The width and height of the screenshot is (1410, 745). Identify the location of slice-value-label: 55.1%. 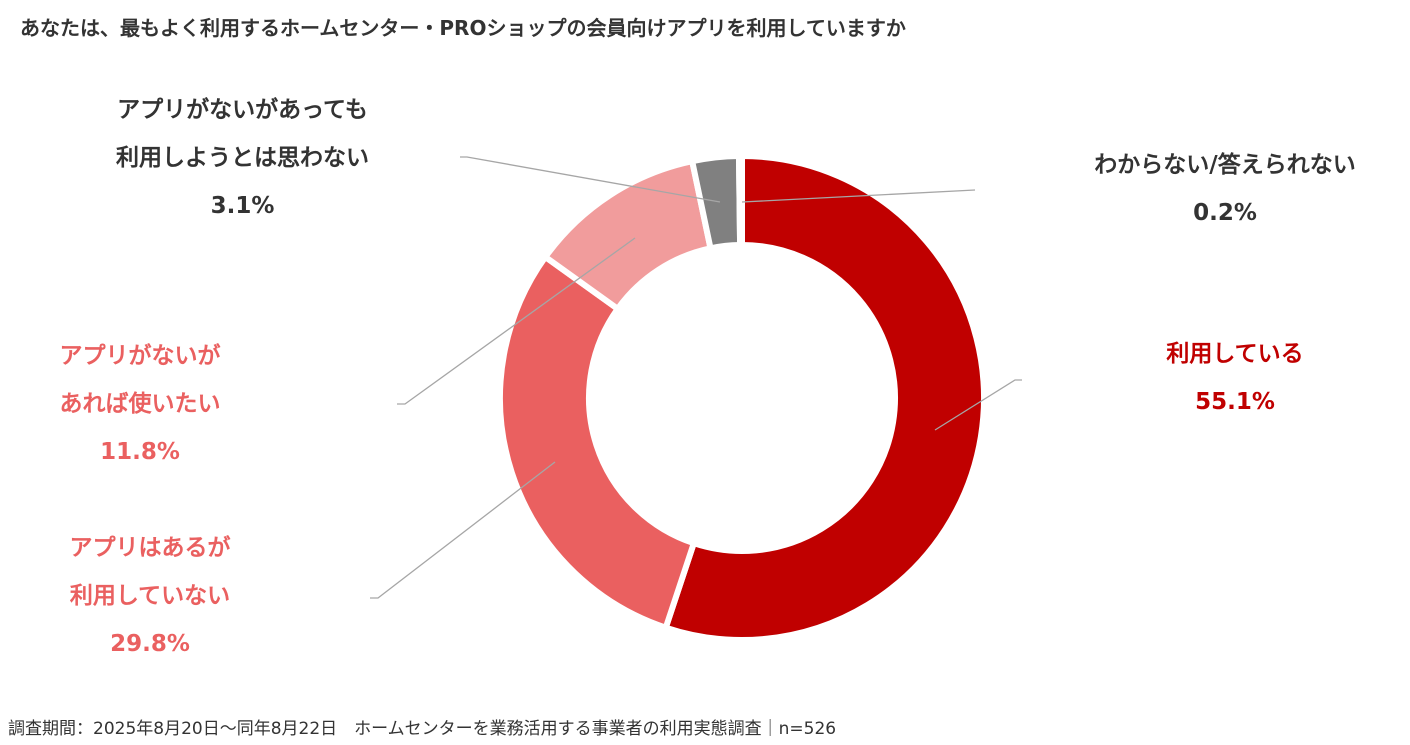
(1235, 402).